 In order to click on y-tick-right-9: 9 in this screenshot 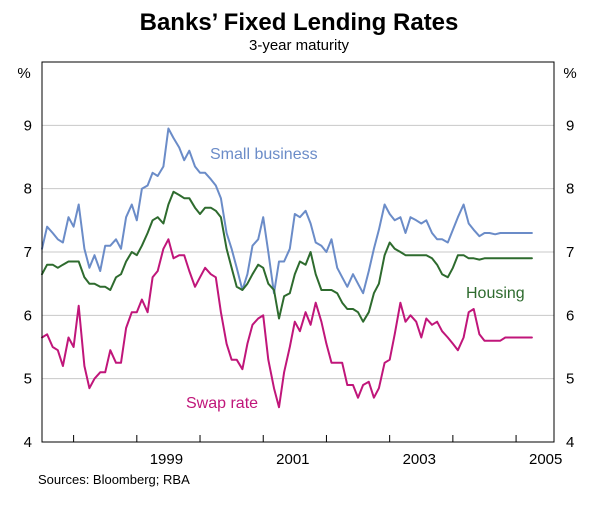, I will do `click(570, 125)`.